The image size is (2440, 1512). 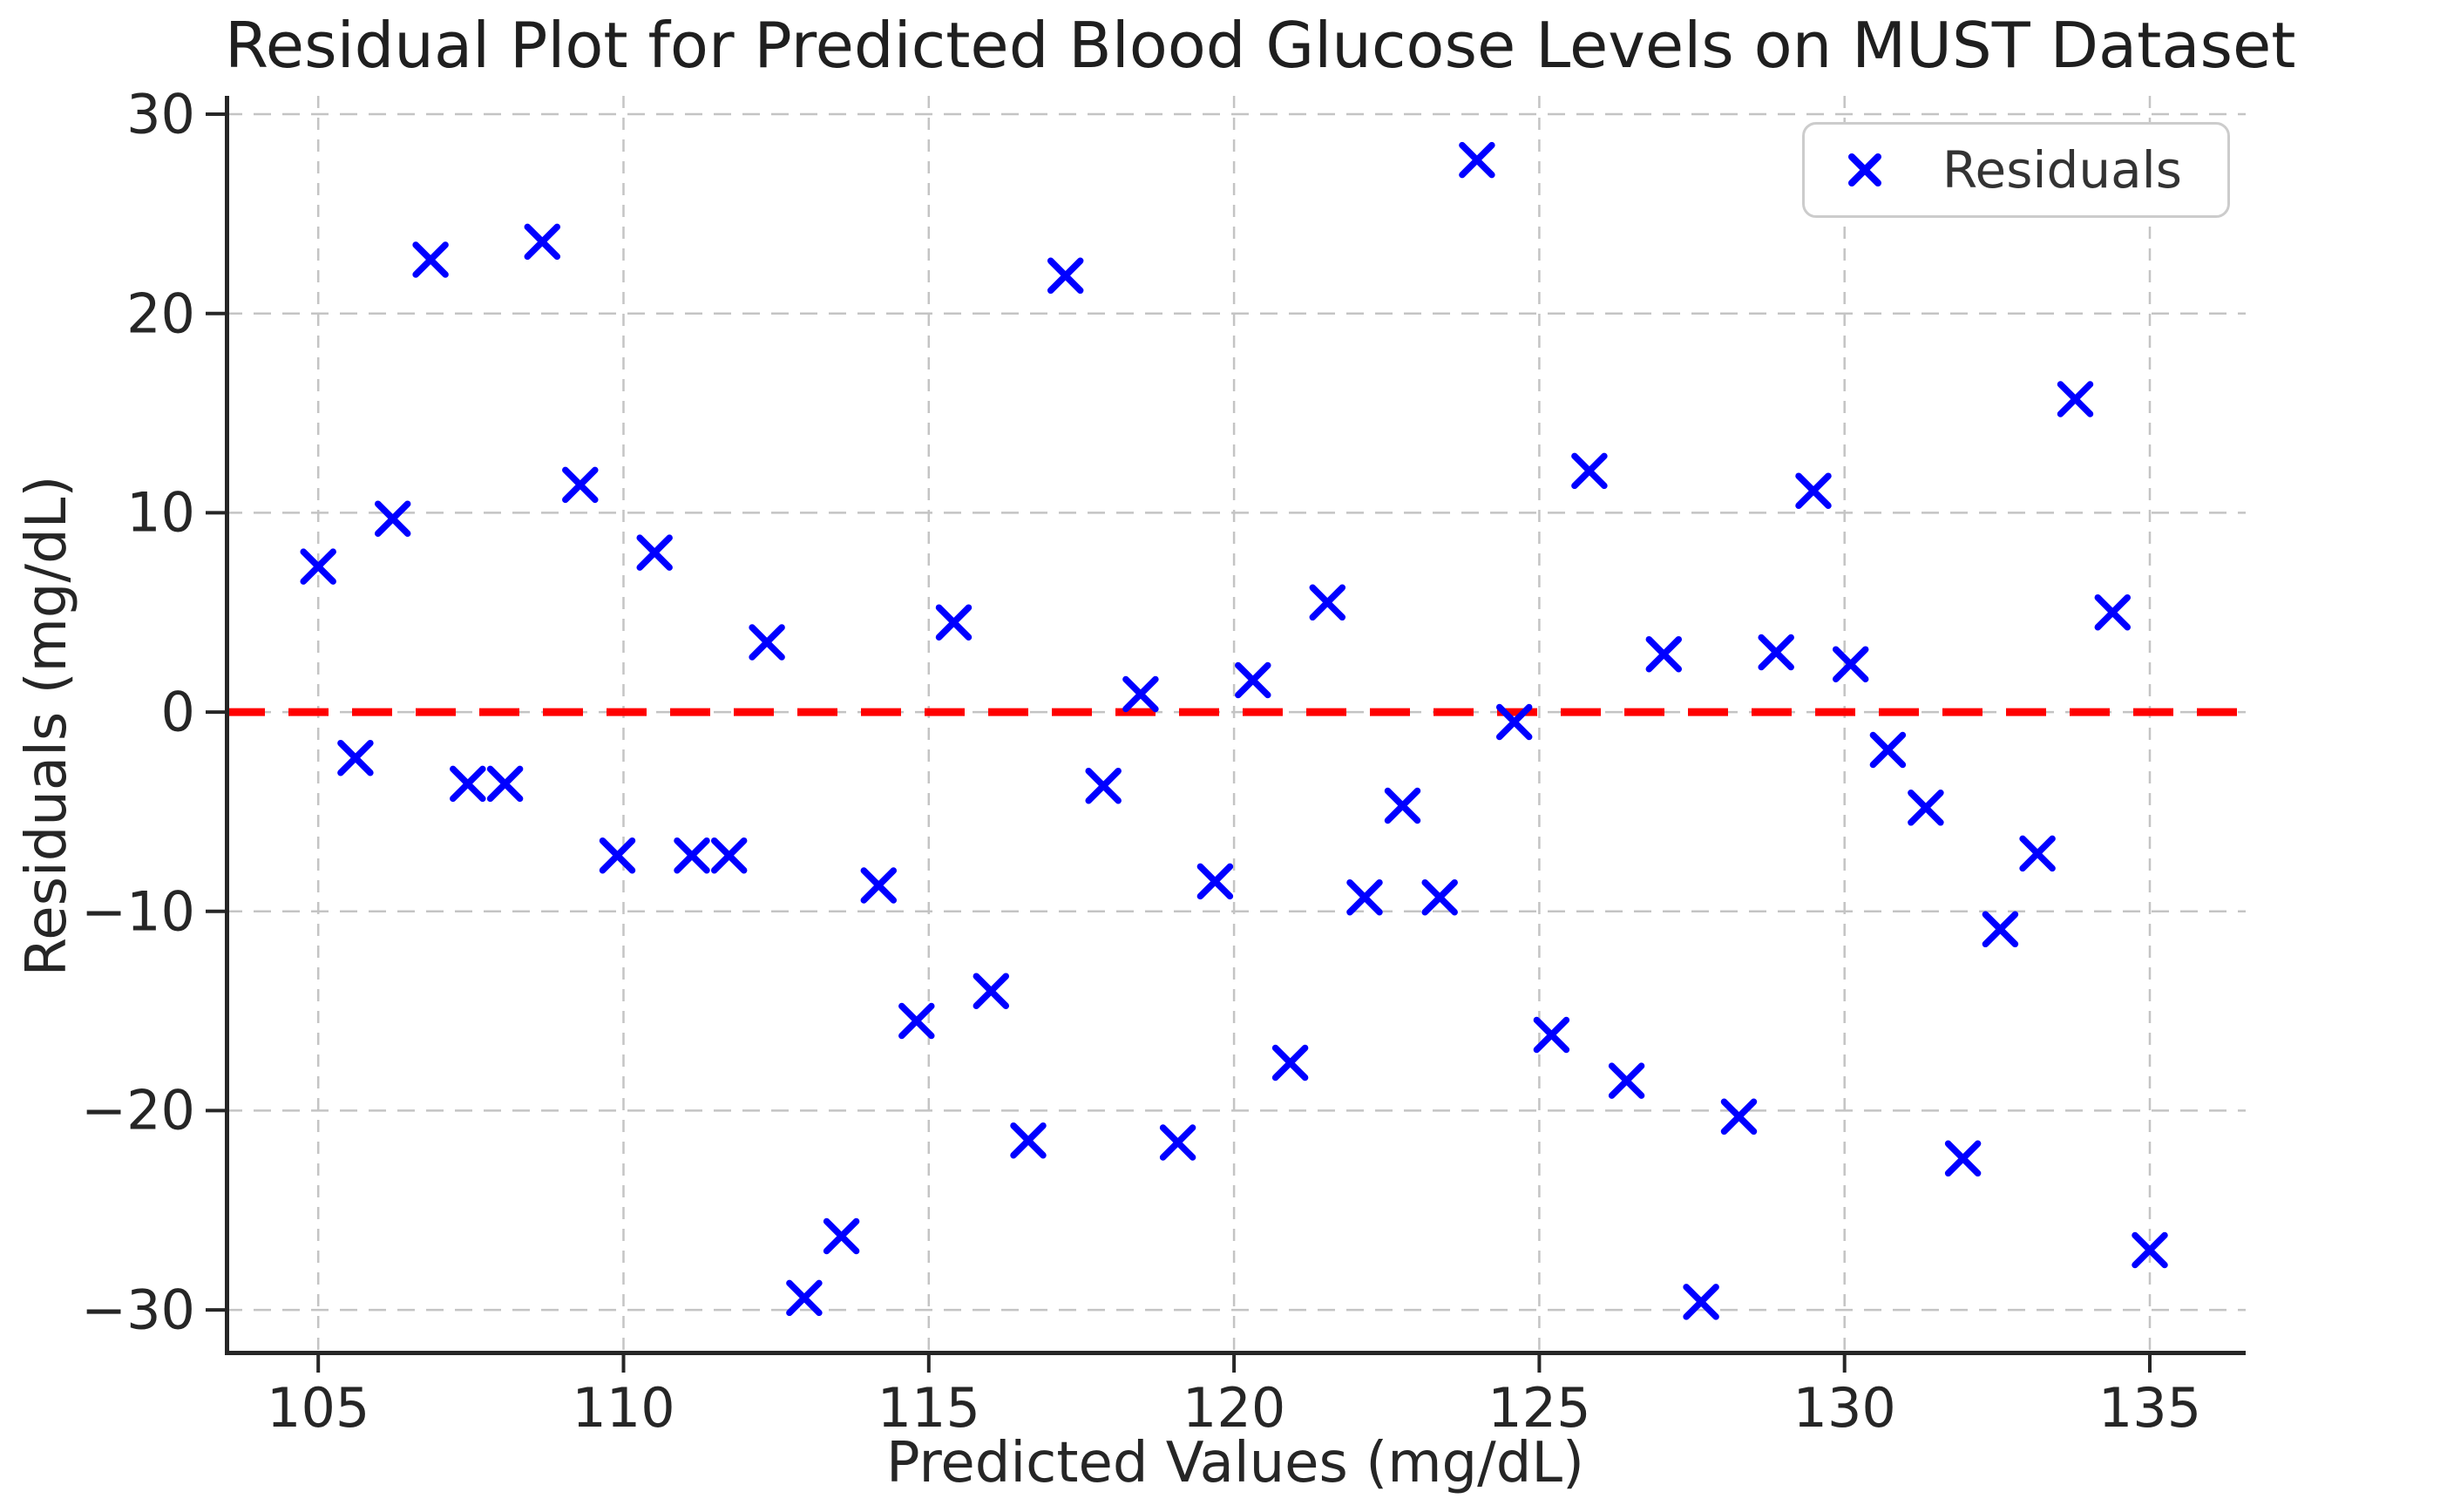 What do you see at coordinates (160, 512) in the screenshot?
I see `y-tick-label: 10` at bounding box center [160, 512].